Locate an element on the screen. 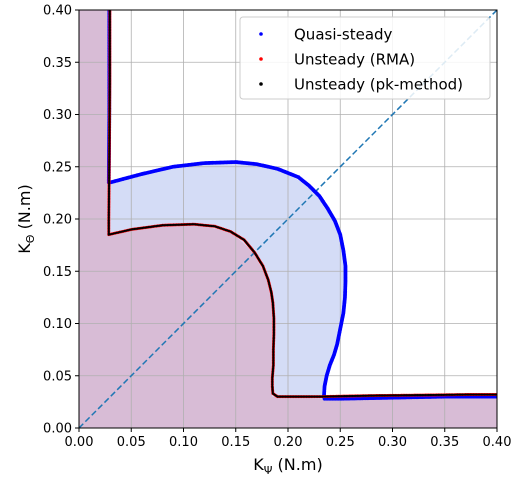  y-tick-label: 0.20 is located at coordinates (57, 220).